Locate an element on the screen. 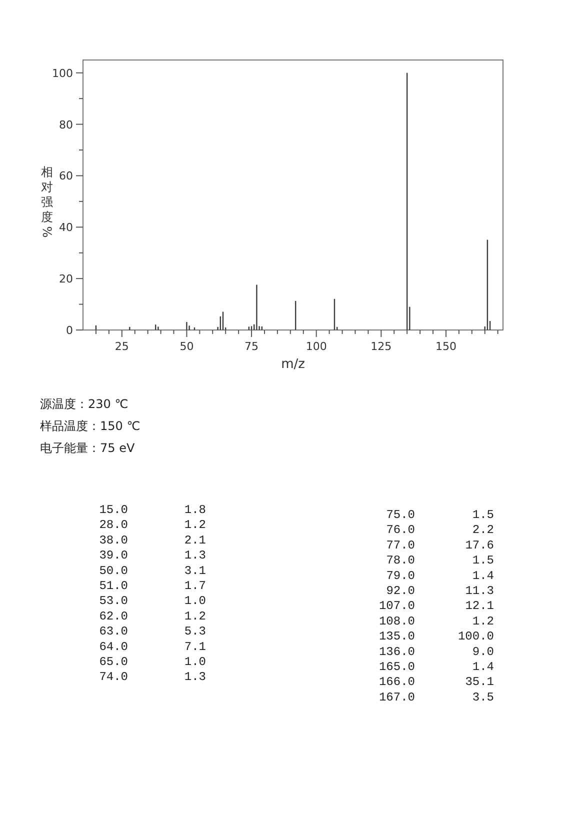 The width and height of the screenshot is (570, 814). y-tick-label: 0 is located at coordinates (69, 330).